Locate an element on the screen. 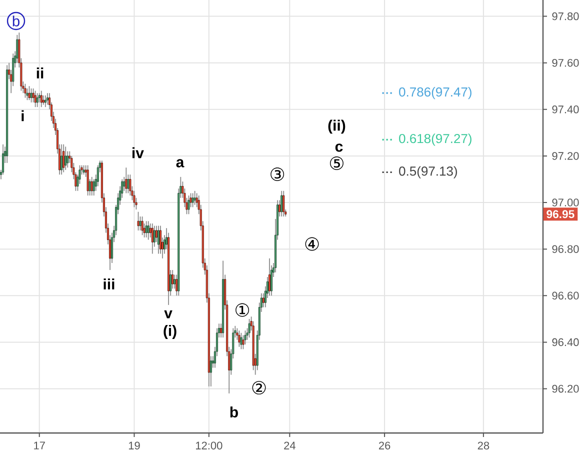 The width and height of the screenshot is (583, 463). annotation: ① is located at coordinates (243, 310).